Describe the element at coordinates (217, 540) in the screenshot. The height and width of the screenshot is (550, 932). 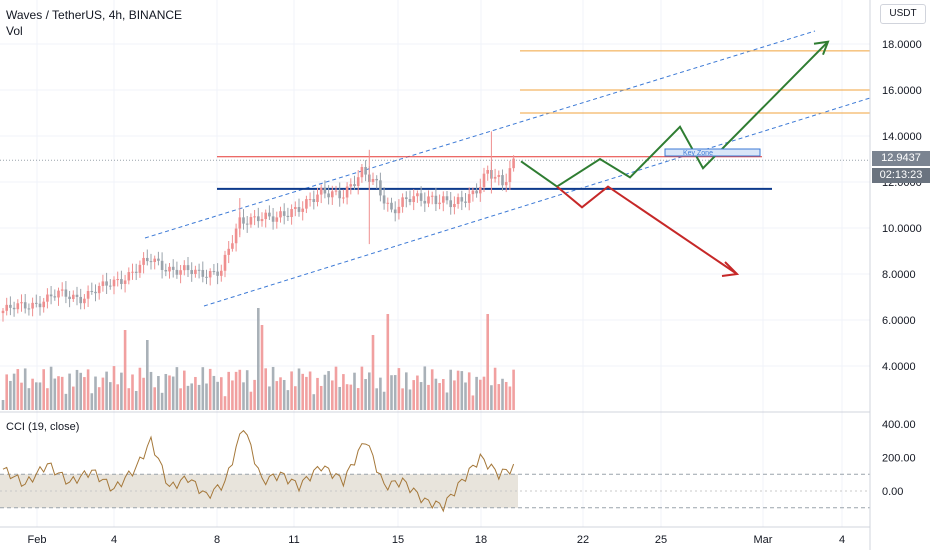
I see `time-tick-label: 8` at that location.